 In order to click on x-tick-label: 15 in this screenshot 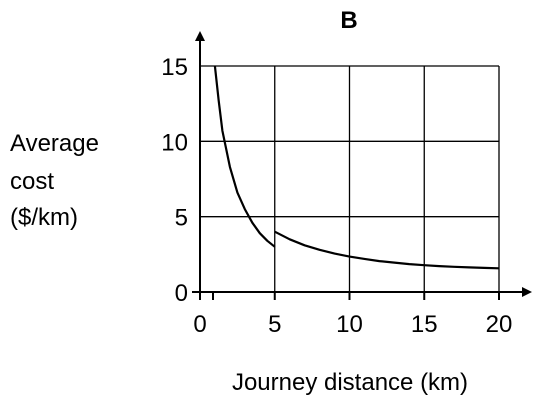, I will do `click(424, 324)`.